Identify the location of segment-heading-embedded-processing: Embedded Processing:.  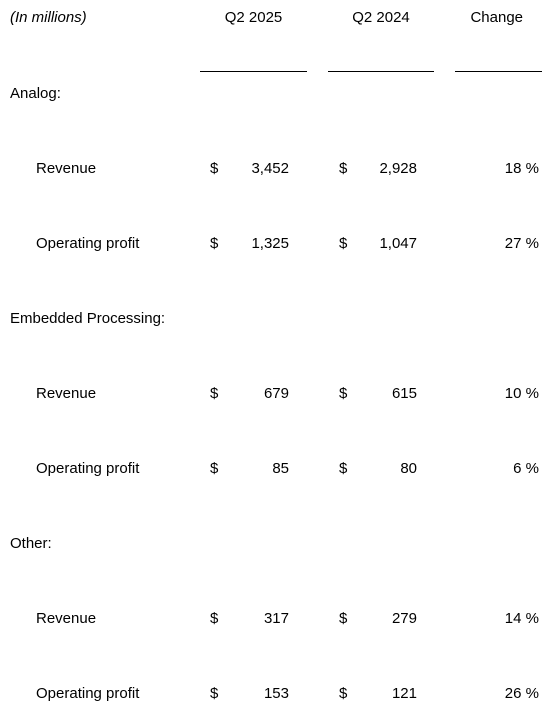
(88, 318).